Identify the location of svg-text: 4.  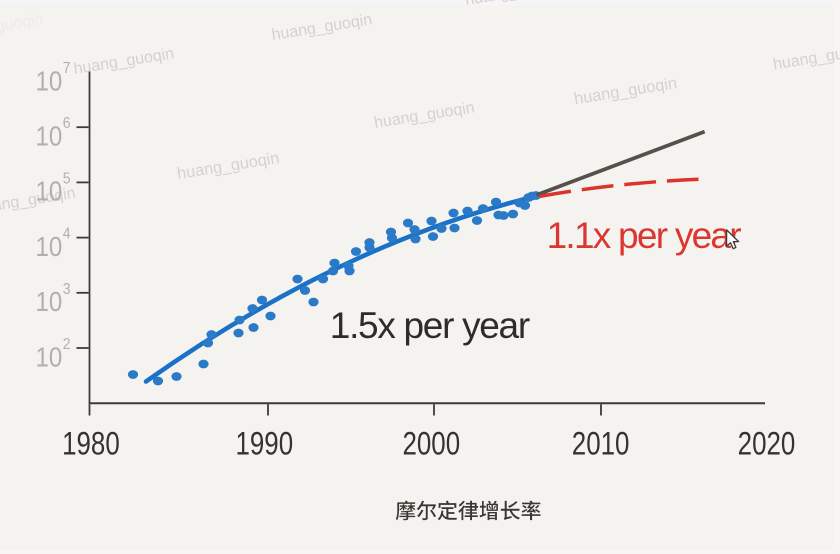
(67, 234).